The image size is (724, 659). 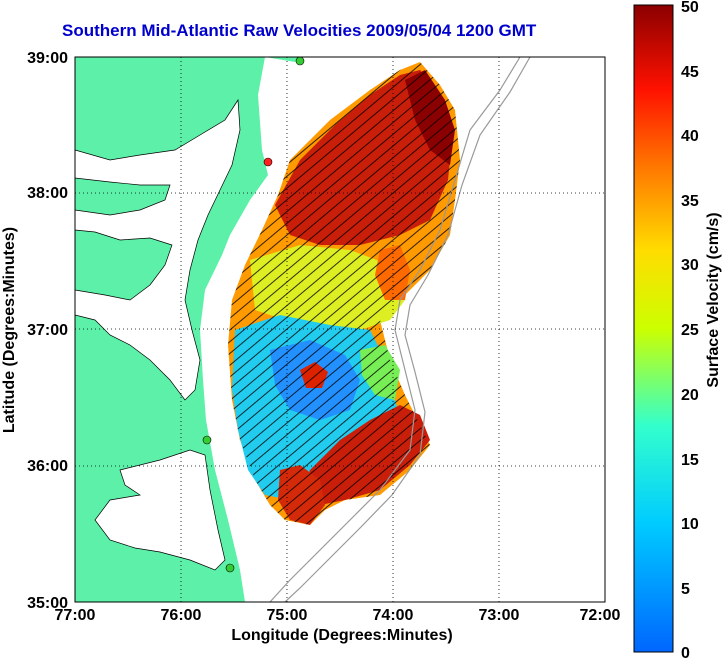 I want to click on y-tick-label: 36:00, so click(x=47, y=466).